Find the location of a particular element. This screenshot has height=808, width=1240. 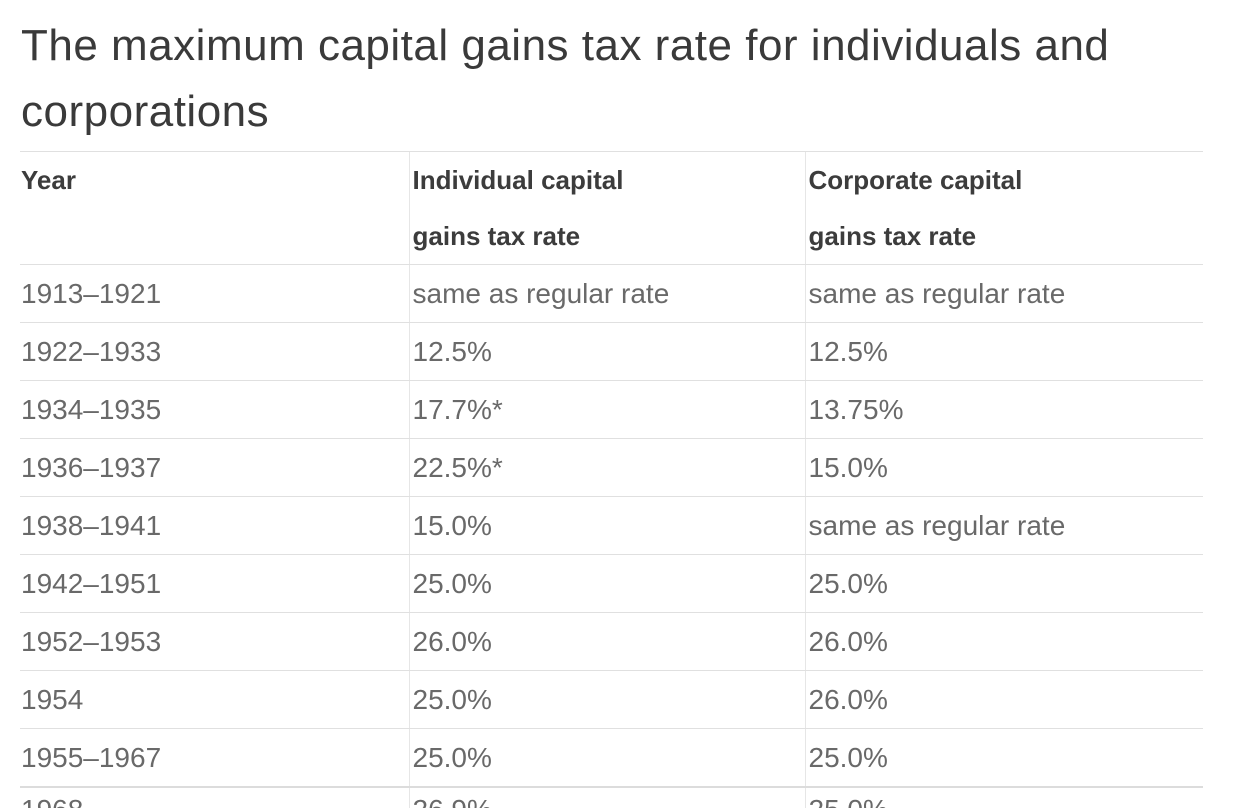

table-row: 1936–1937 22.5%* 15.0% is located at coordinates (611, 467).